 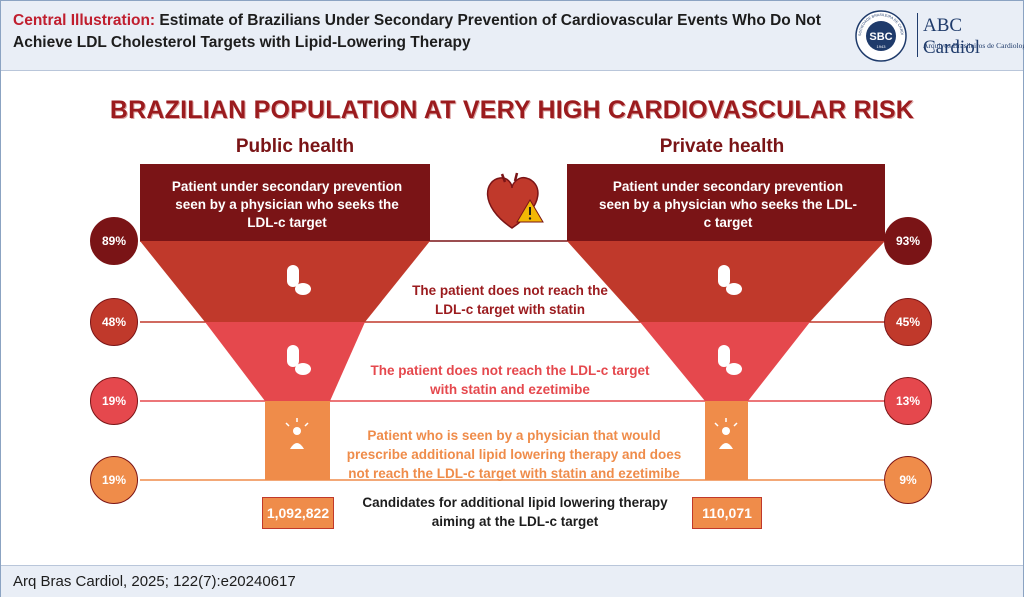 What do you see at coordinates (908, 480) in the screenshot?
I see `private-pct-level4: 9%` at bounding box center [908, 480].